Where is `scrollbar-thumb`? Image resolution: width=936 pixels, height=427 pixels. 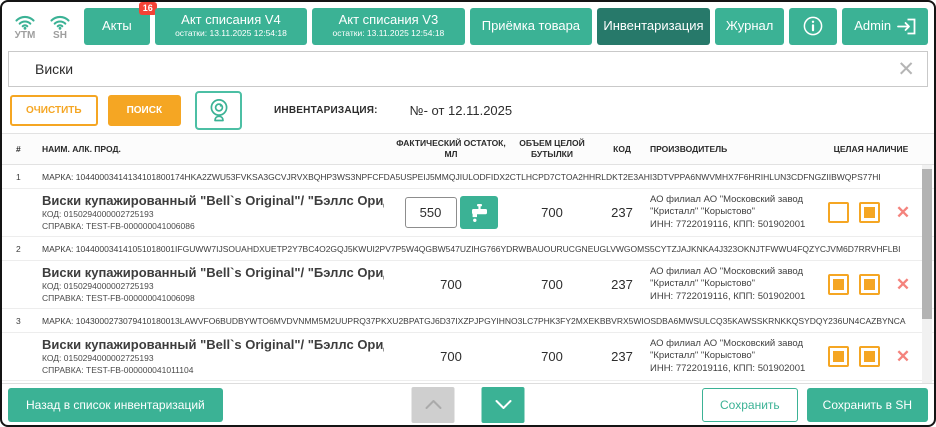
scrollbar-thumb is located at coordinates (927, 244).